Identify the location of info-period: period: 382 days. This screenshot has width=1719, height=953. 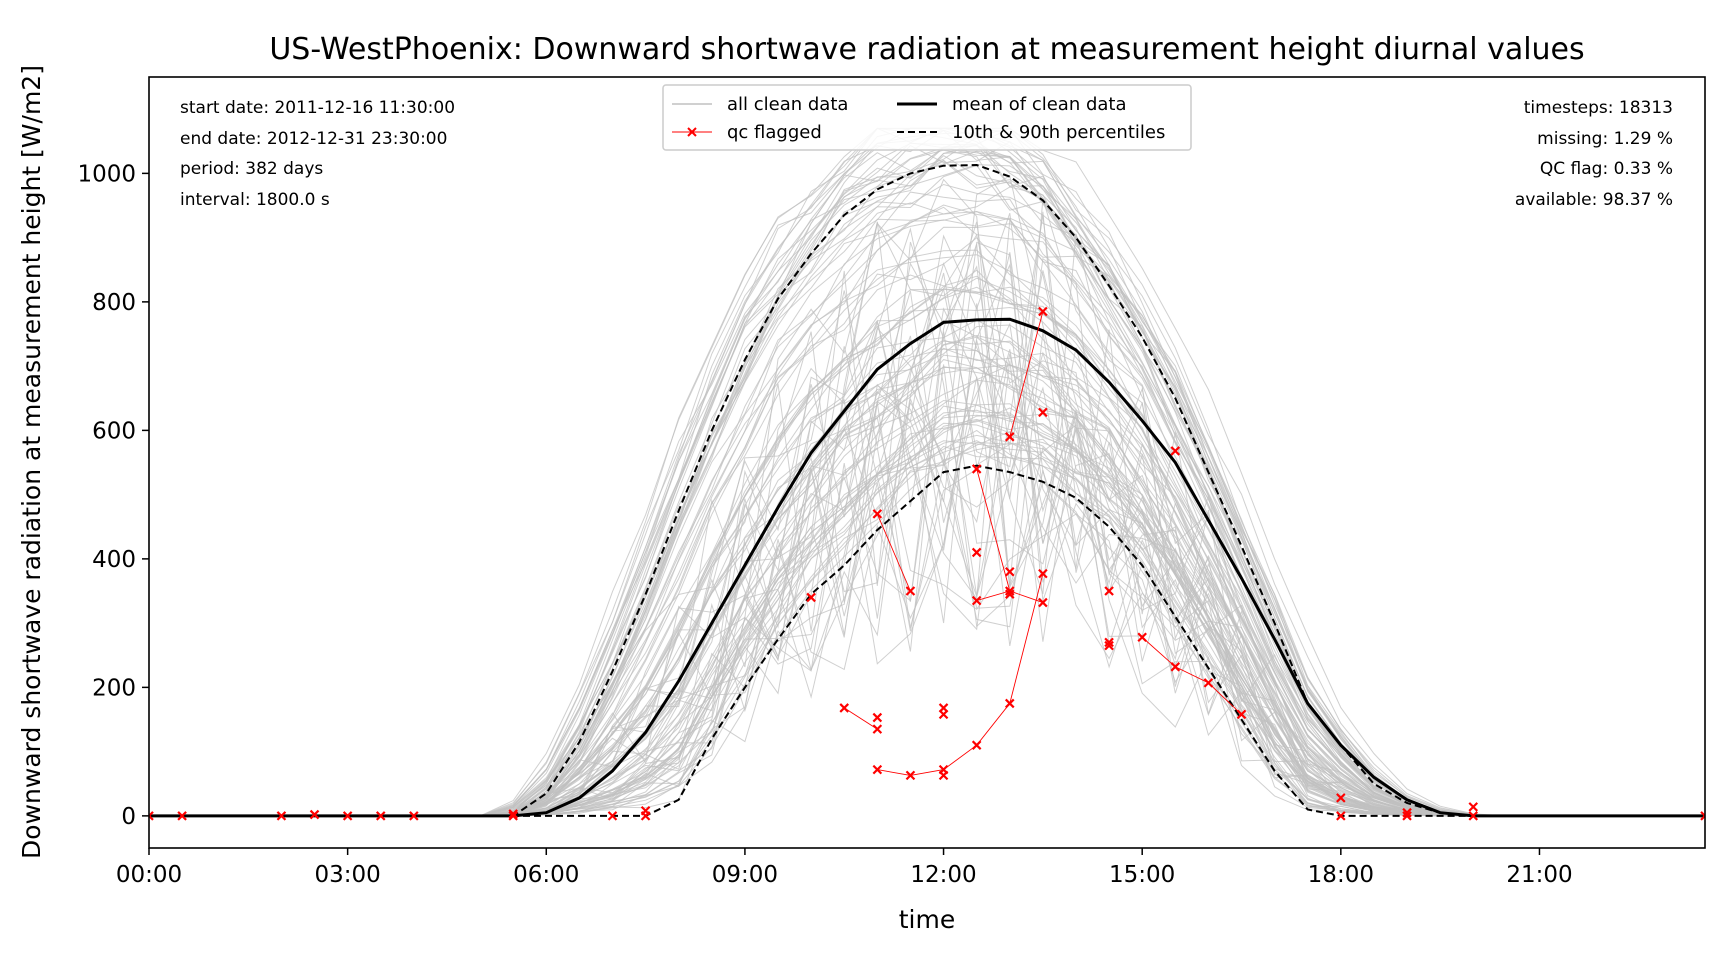
(251, 169).